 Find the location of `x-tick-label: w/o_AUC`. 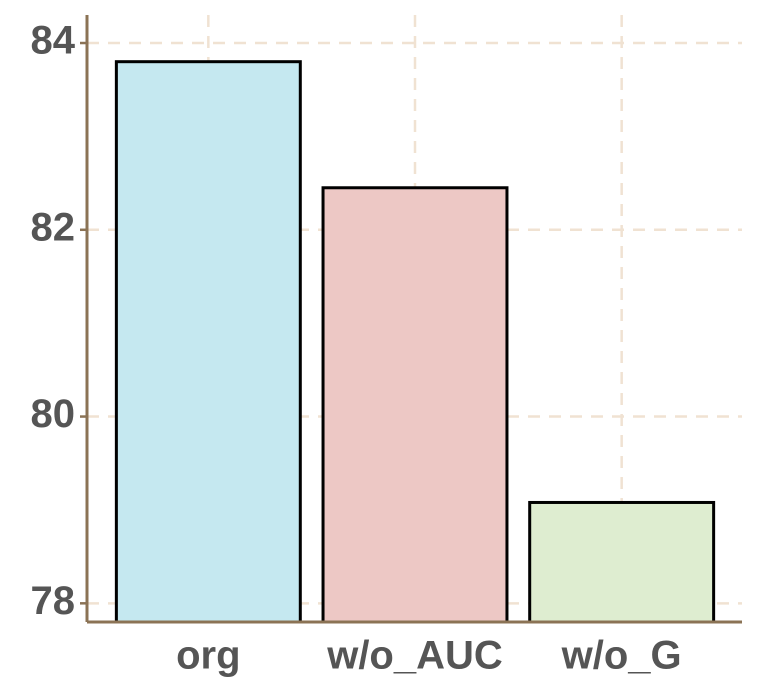

x-tick-label: w/o_AUC is located at coordinates (414, 656).